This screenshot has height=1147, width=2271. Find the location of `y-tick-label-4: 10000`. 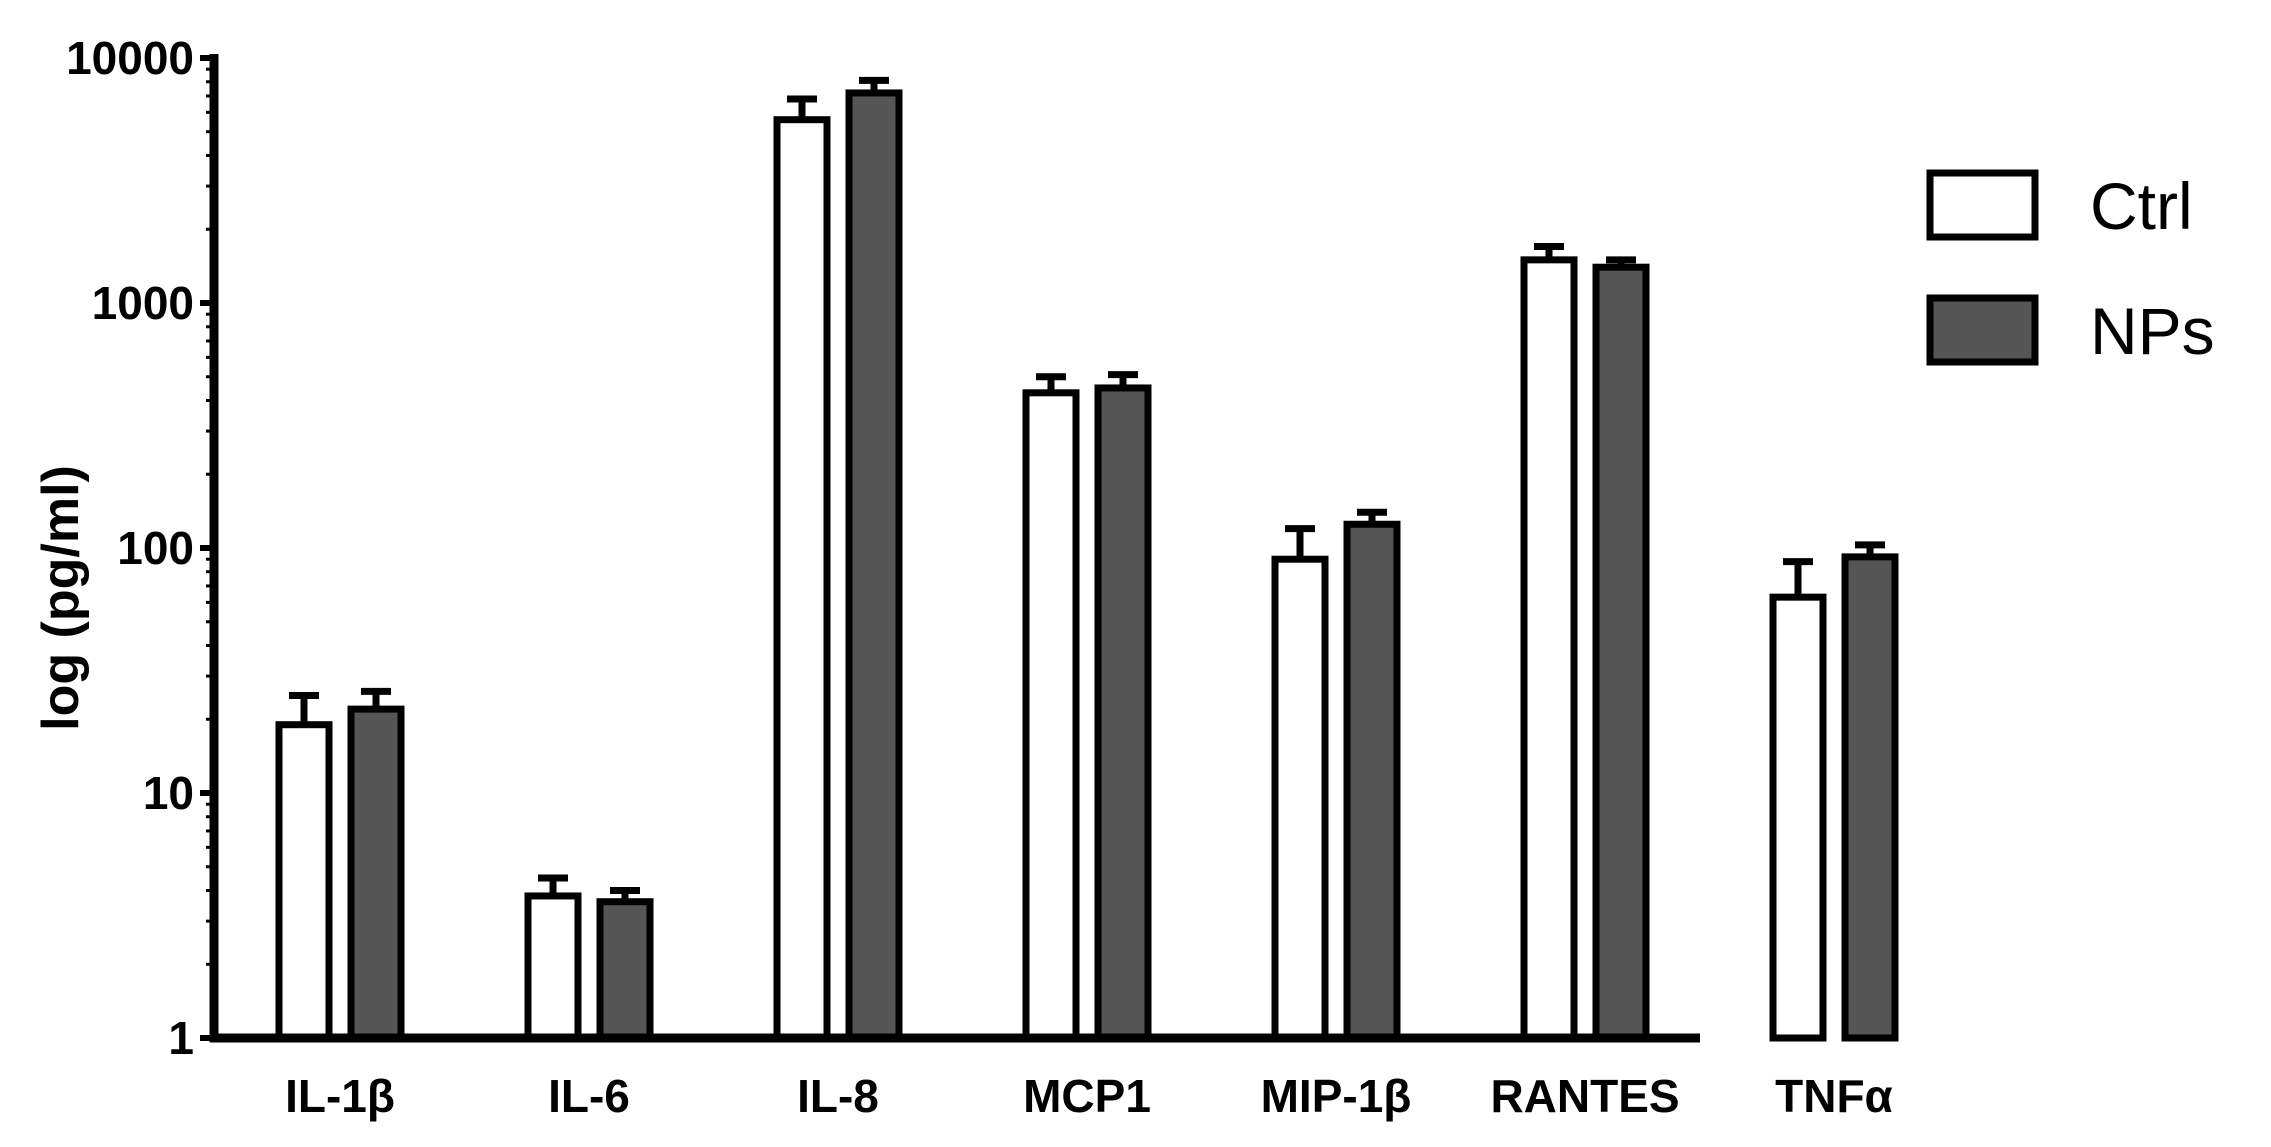

y-tick-label-4: 10000 is located at coordinates (130, 58).